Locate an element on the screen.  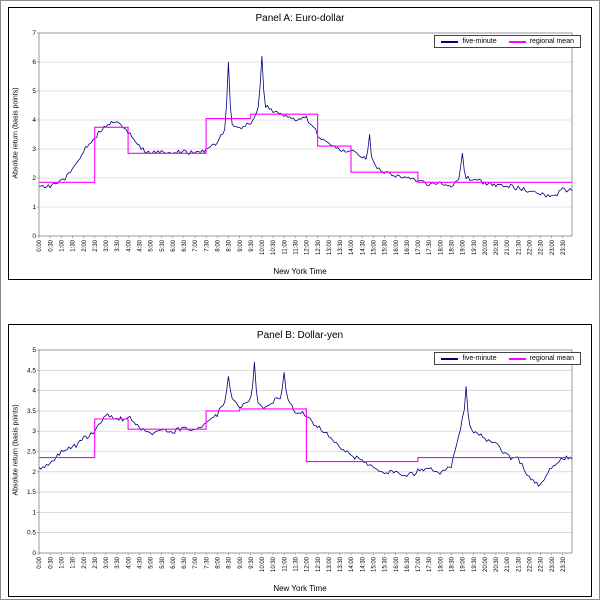
panel-b-x-axis-label: New York Time is located at coordinates (300, 588).